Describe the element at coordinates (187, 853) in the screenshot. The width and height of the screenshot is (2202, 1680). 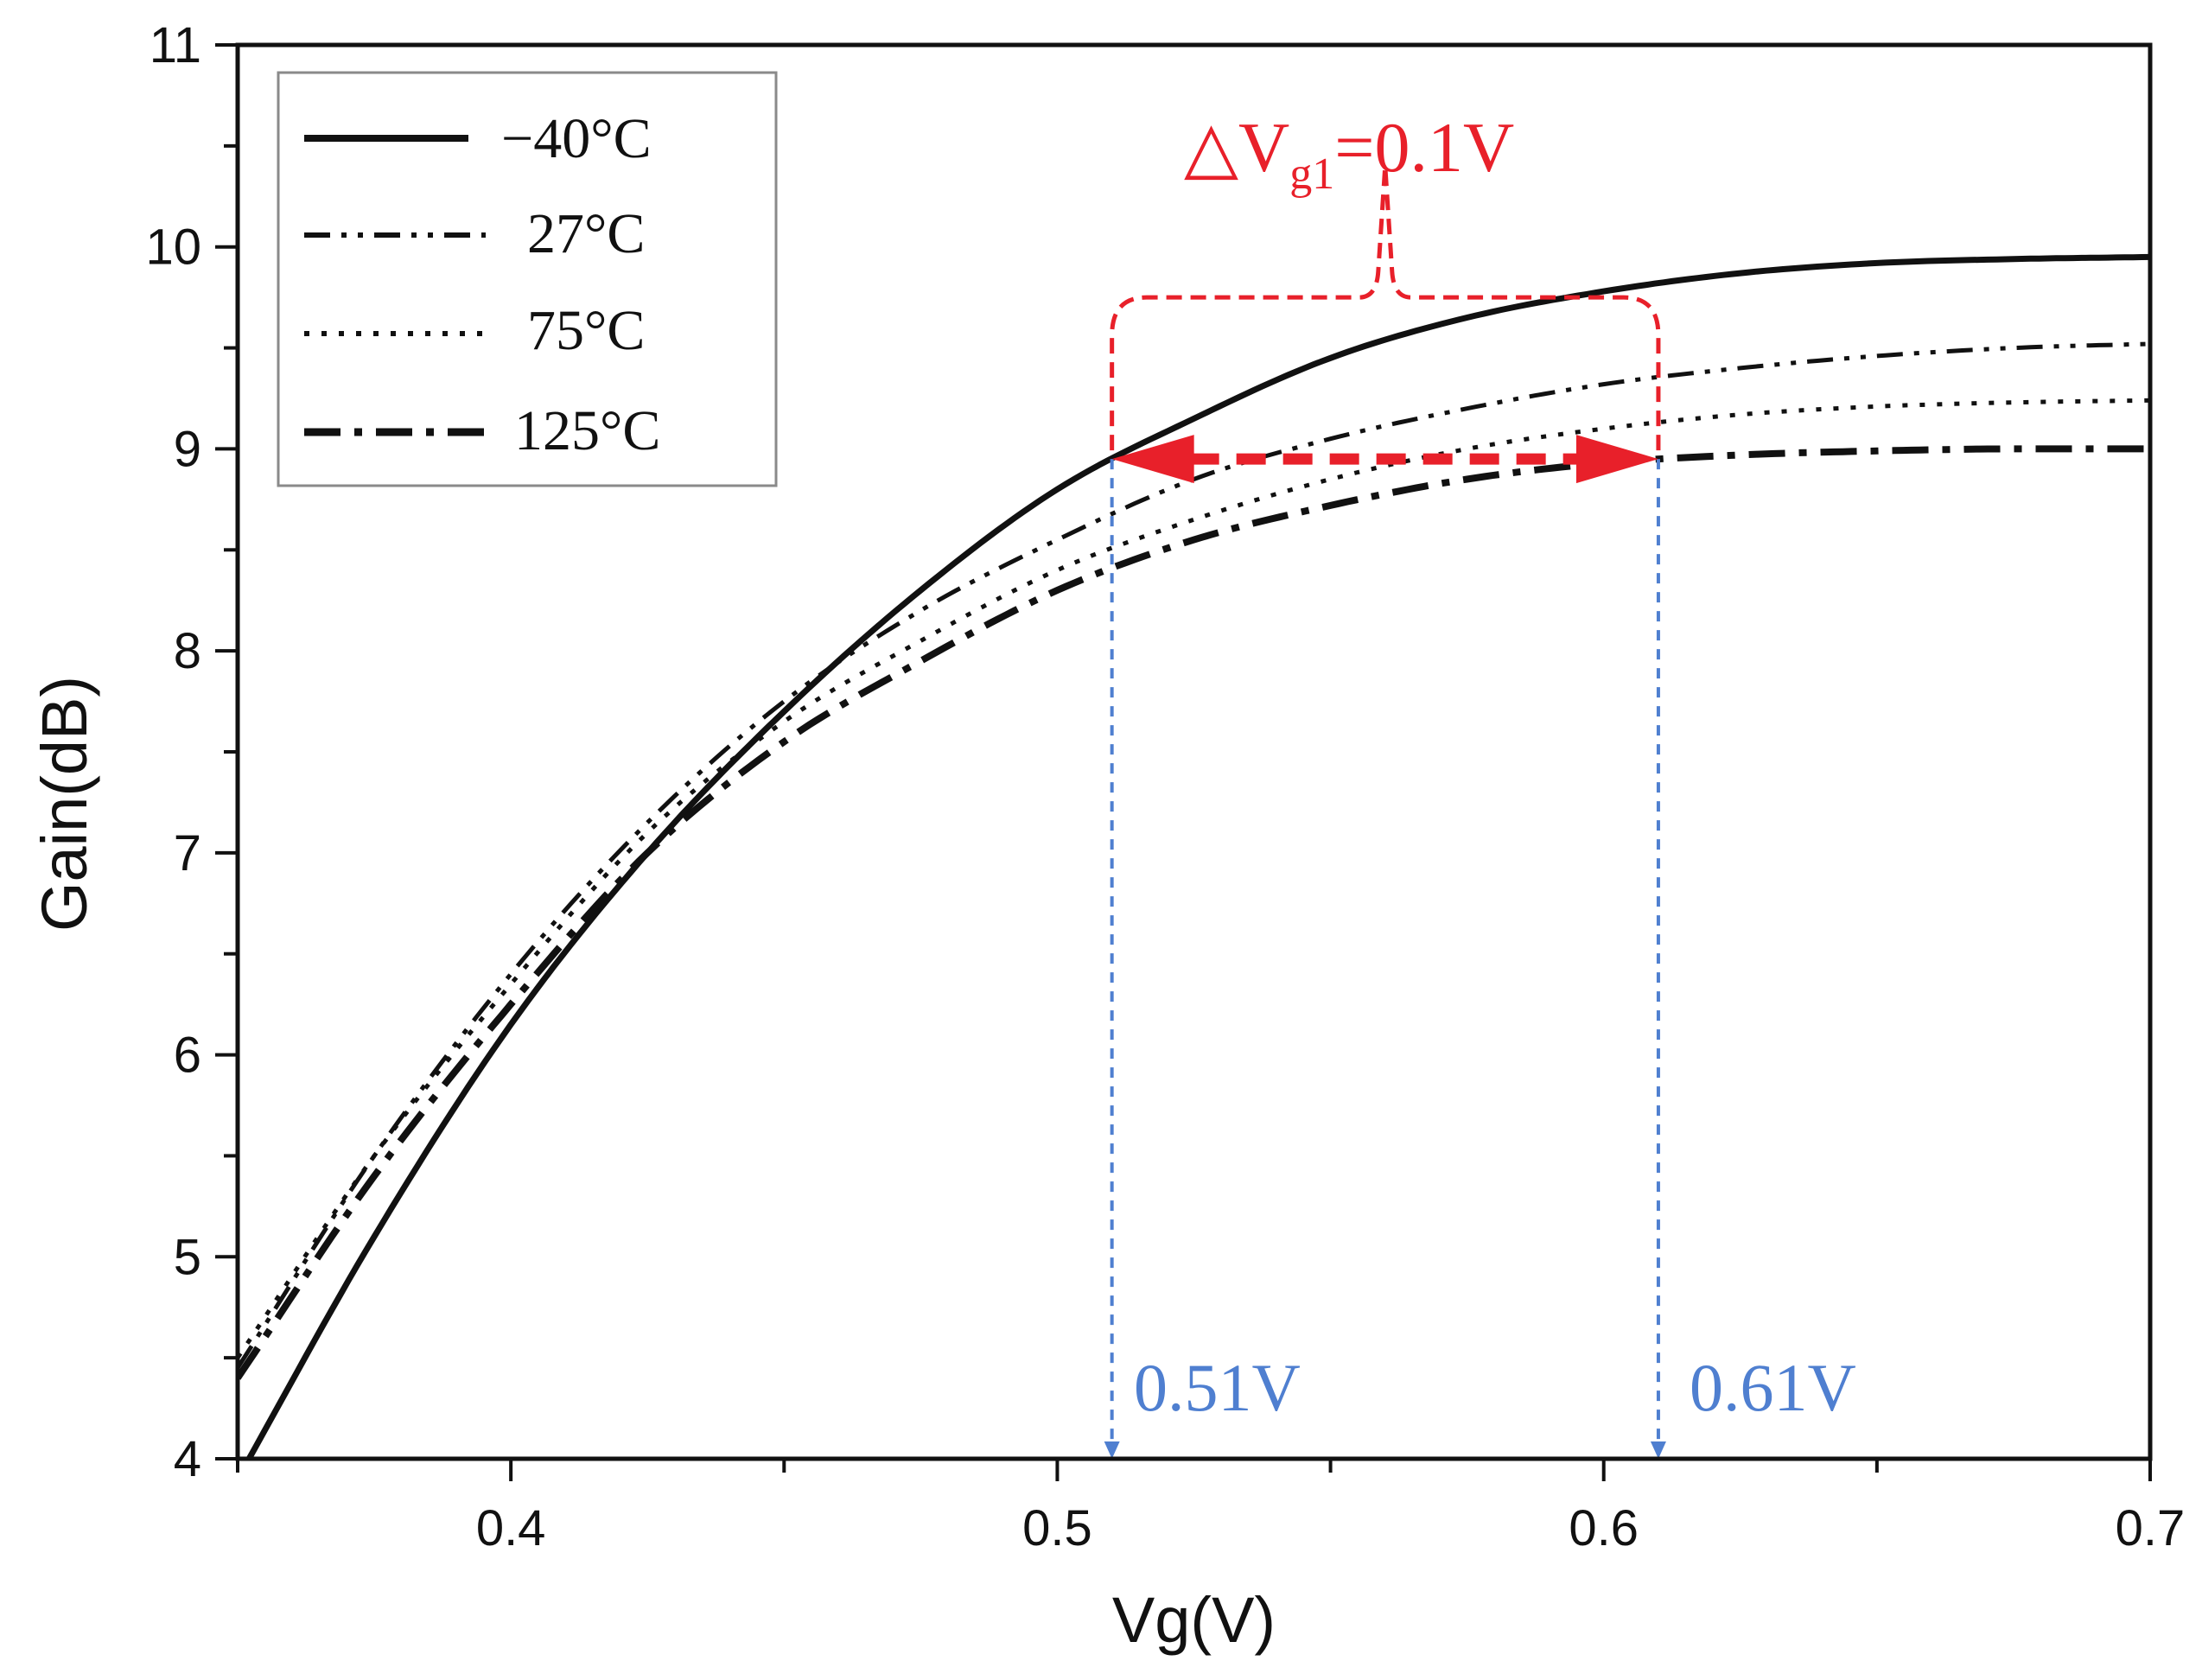
I see `y-tick-label: 7` at that location.